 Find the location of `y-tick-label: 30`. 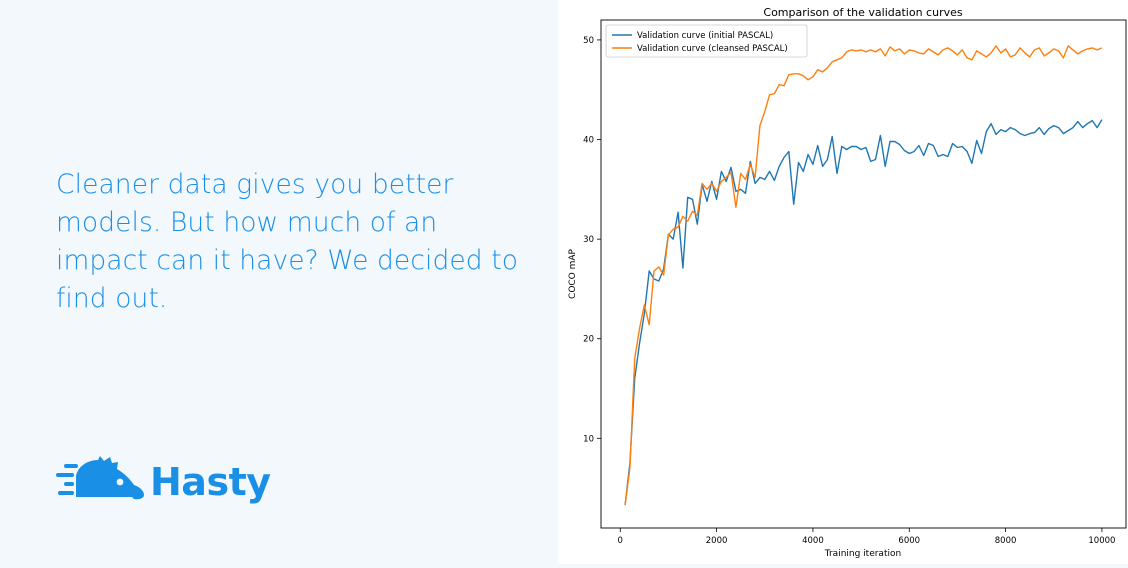

y-tick-label: 30 is located at coordinates (588, 240).